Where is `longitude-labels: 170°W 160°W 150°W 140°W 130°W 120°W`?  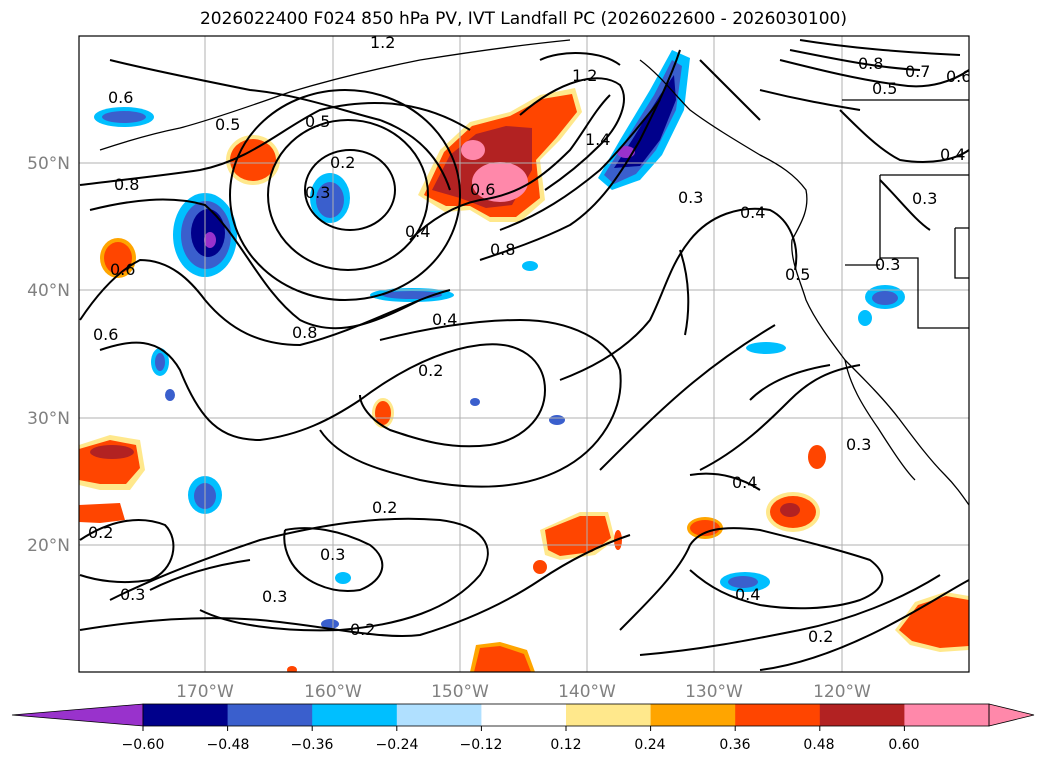
longitude-labels: 170°W 160°W 150°W 140°W 130°W 120°W is located at coordinates (523, 692).